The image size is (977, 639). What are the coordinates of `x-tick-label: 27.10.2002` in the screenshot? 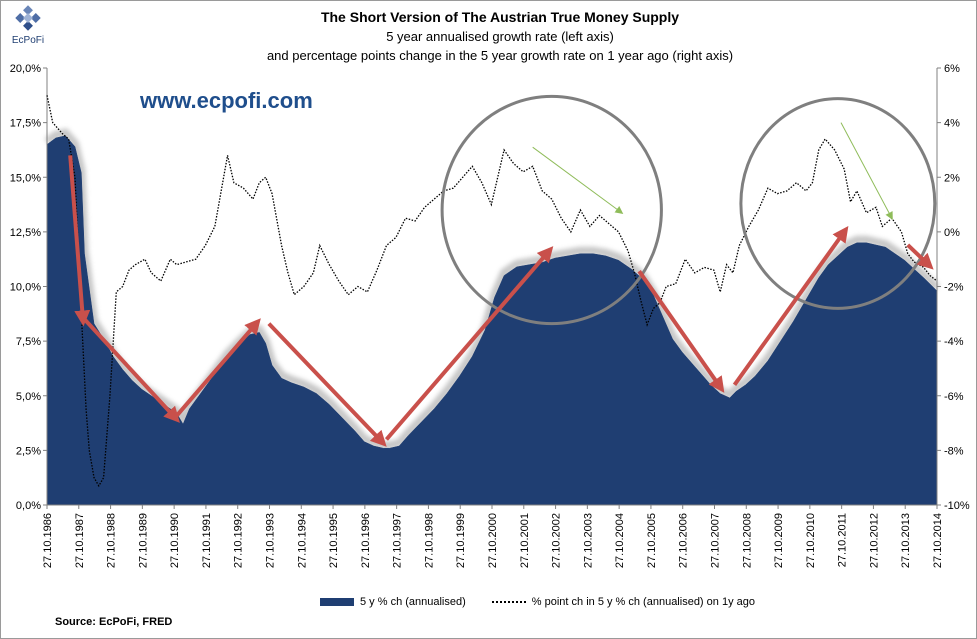 It's located at (557, 540).